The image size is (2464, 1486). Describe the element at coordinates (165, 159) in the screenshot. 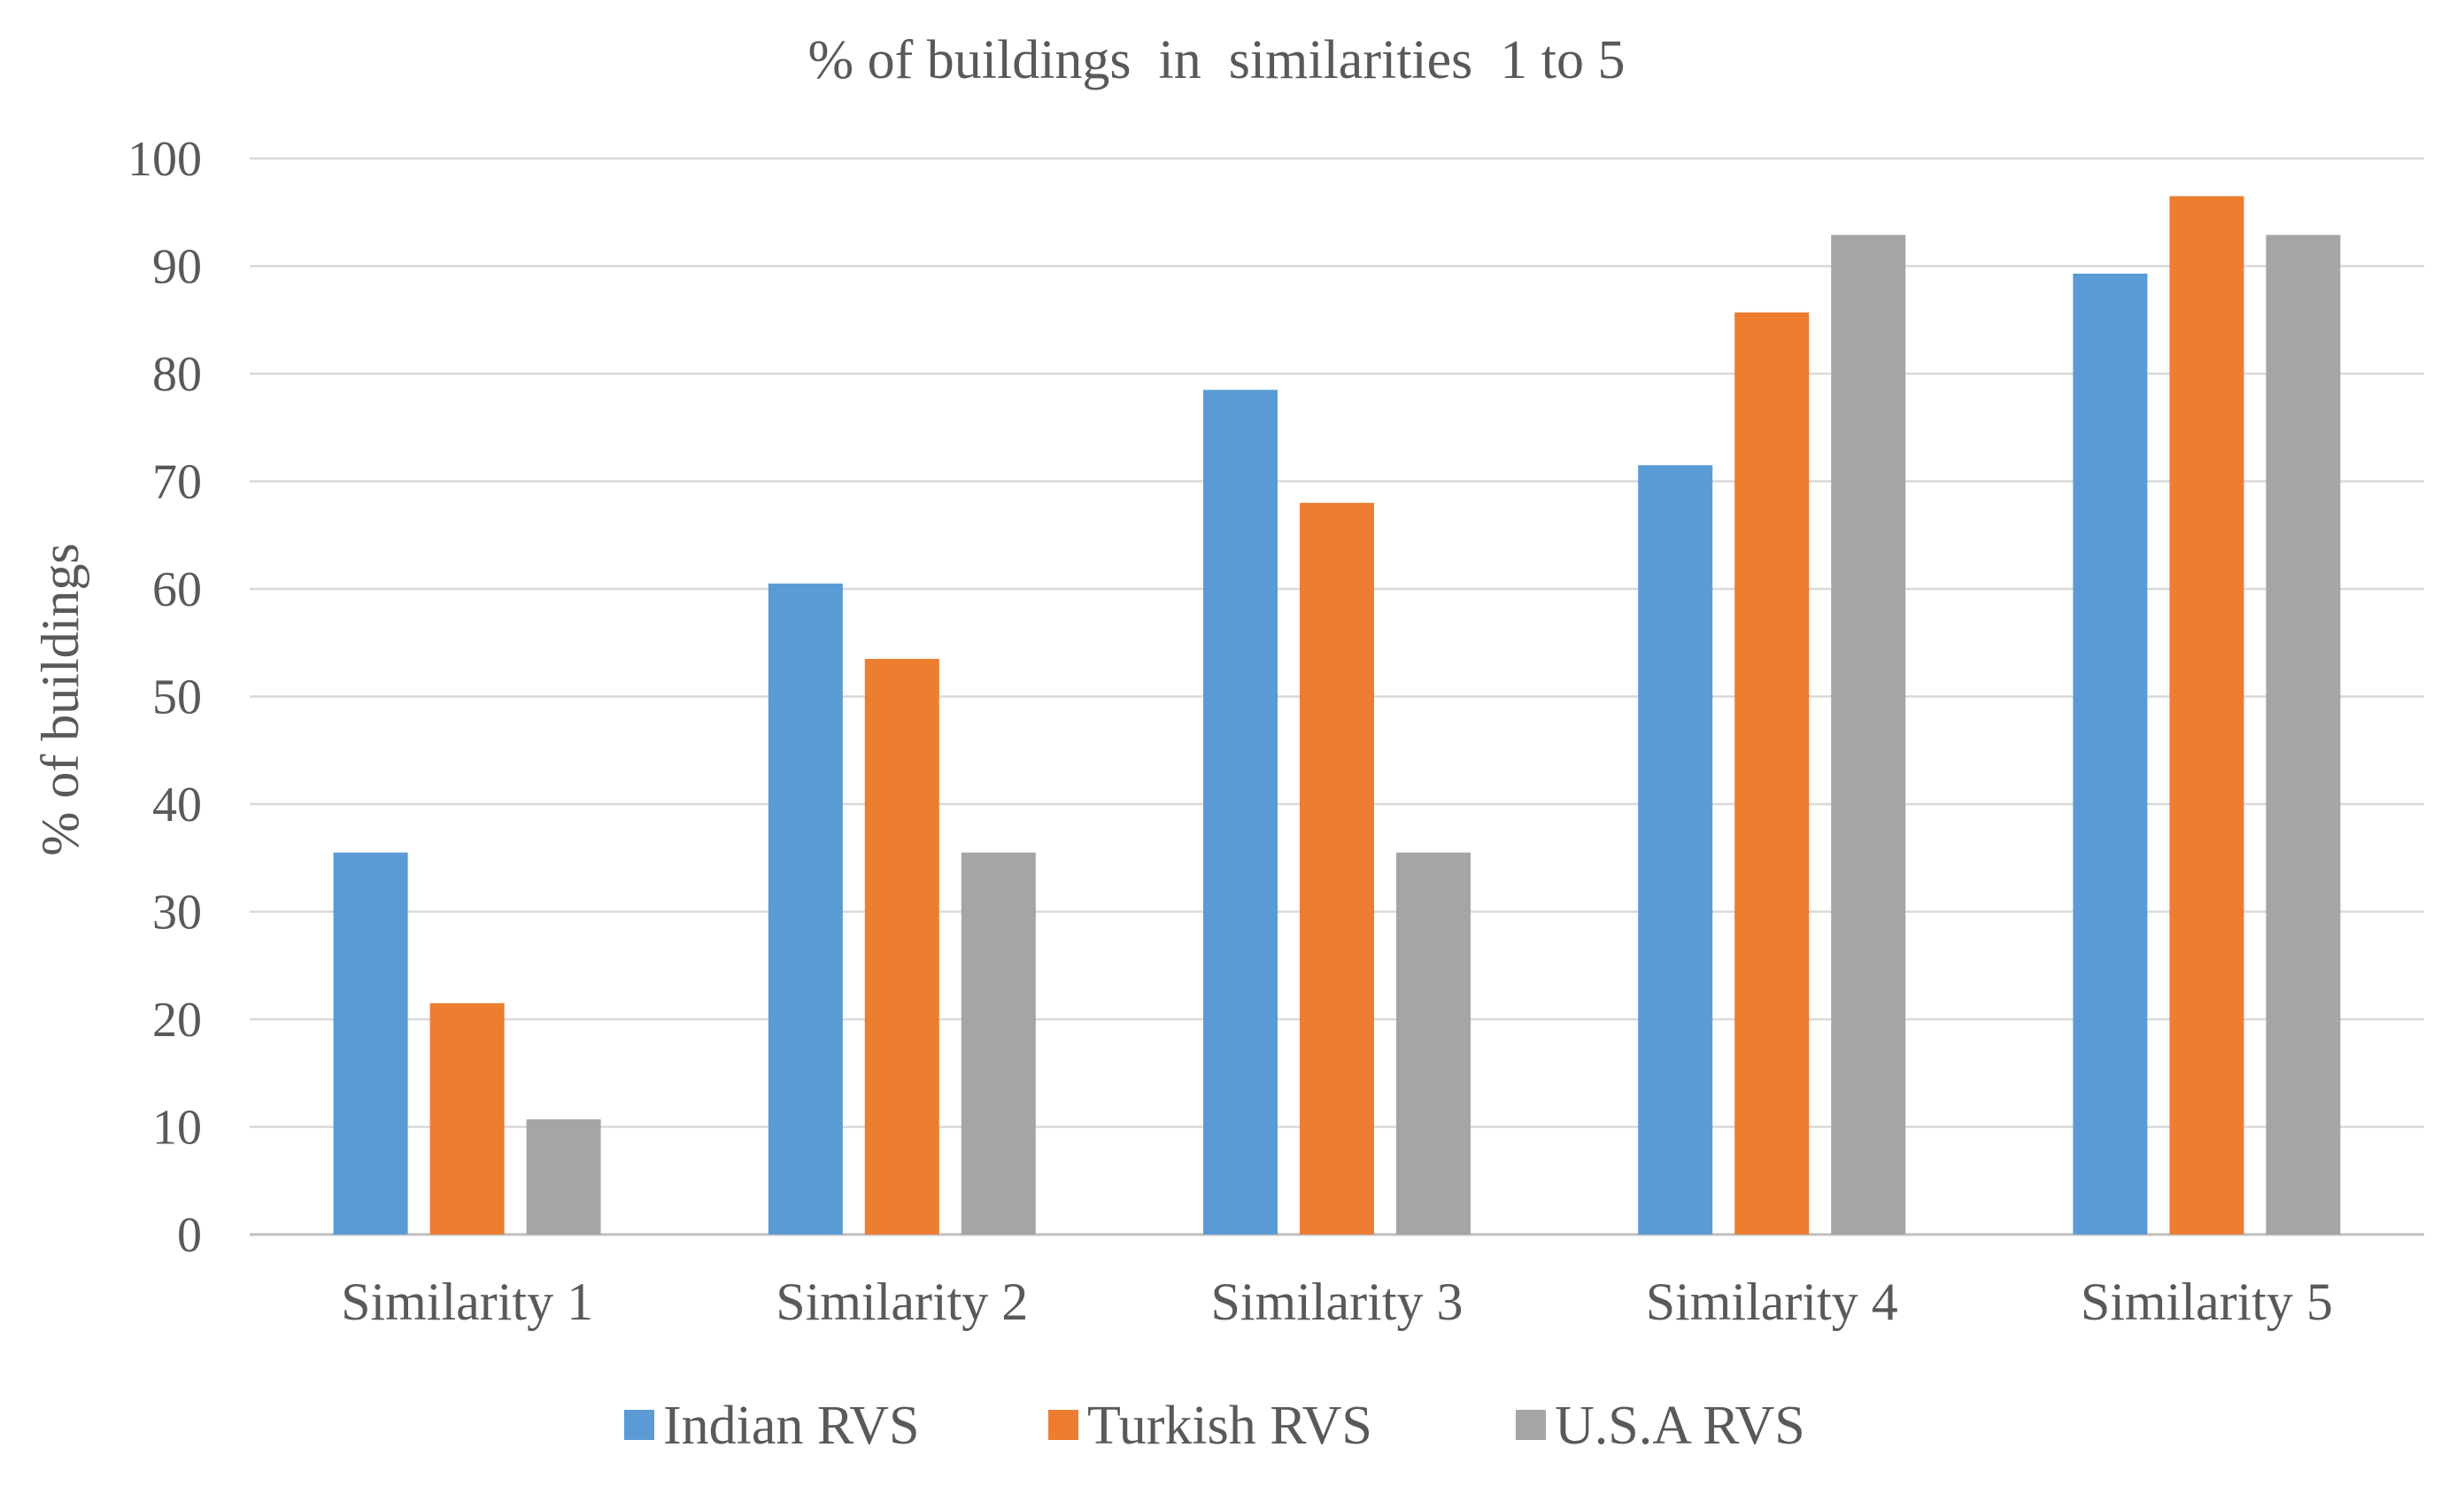

I see `y-tick-label: 100` at that location.